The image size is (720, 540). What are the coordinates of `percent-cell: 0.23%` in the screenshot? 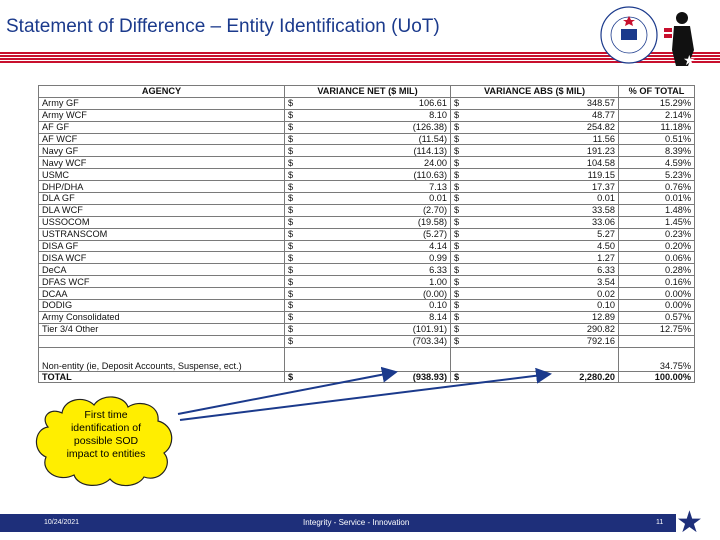 It's located at (657, 234).